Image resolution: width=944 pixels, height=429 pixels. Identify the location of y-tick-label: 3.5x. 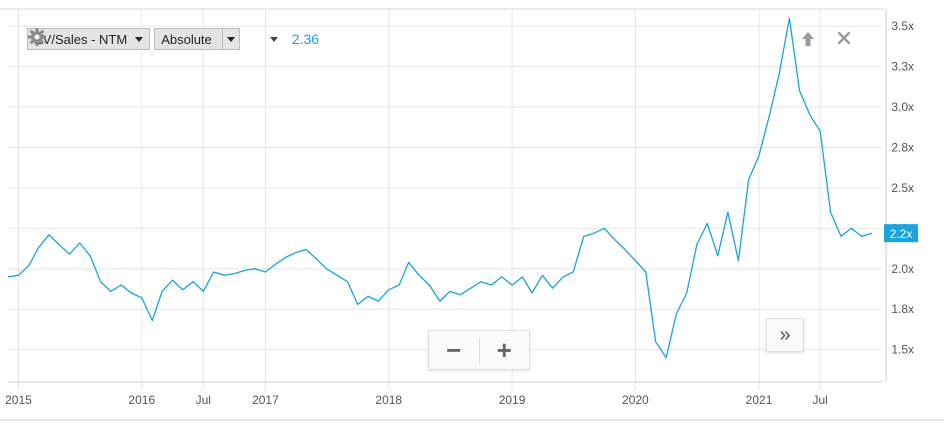
(902, 26).